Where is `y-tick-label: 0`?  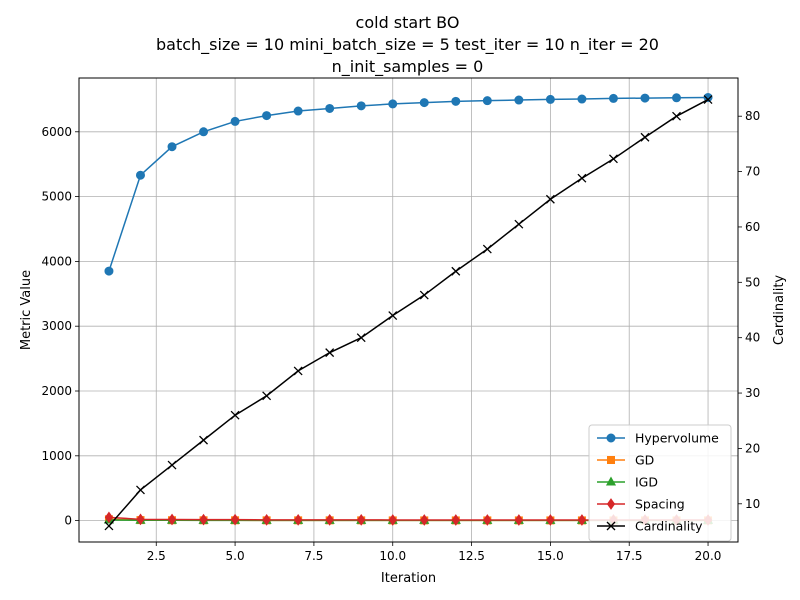 y-tick-label: 0 is located at coordinates (68, 521).